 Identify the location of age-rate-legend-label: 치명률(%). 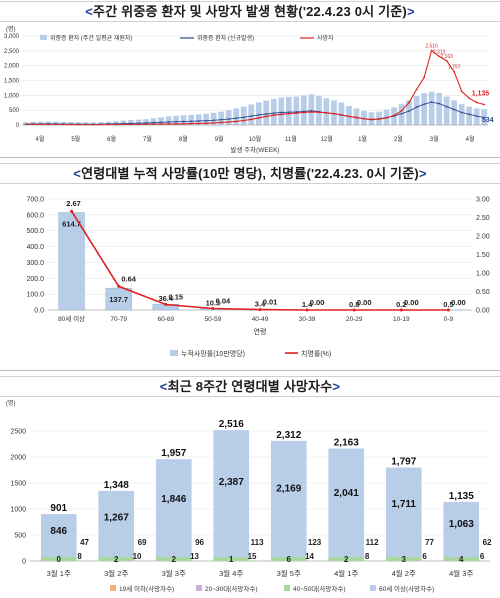
(316, 353).